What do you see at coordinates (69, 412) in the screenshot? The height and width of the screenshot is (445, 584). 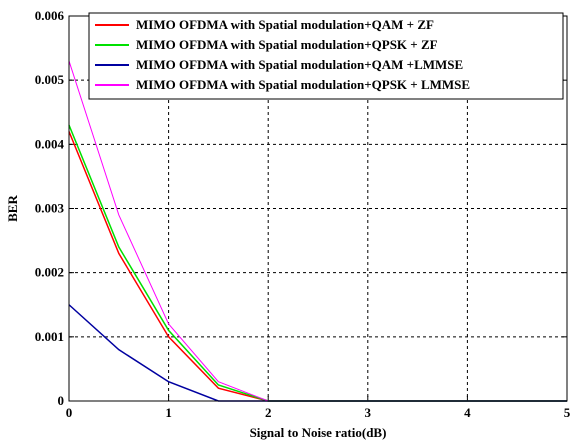 I see `x-tick-label: 0` at bounding box center [69, 412].